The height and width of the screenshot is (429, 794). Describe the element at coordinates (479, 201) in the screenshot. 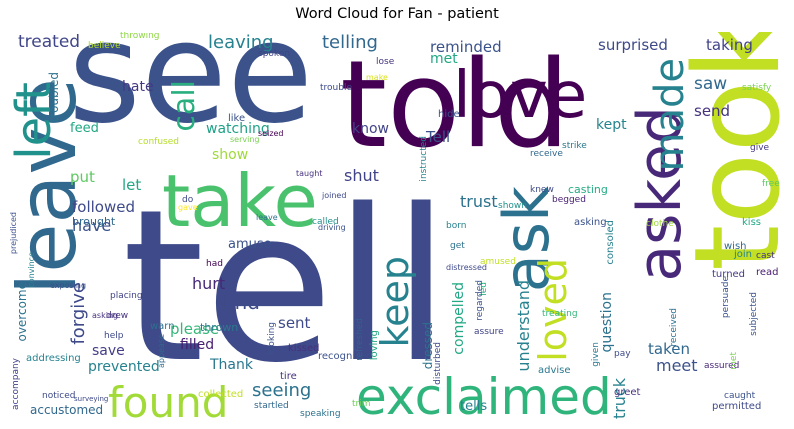

I see `cloud-word: trust` at that location.